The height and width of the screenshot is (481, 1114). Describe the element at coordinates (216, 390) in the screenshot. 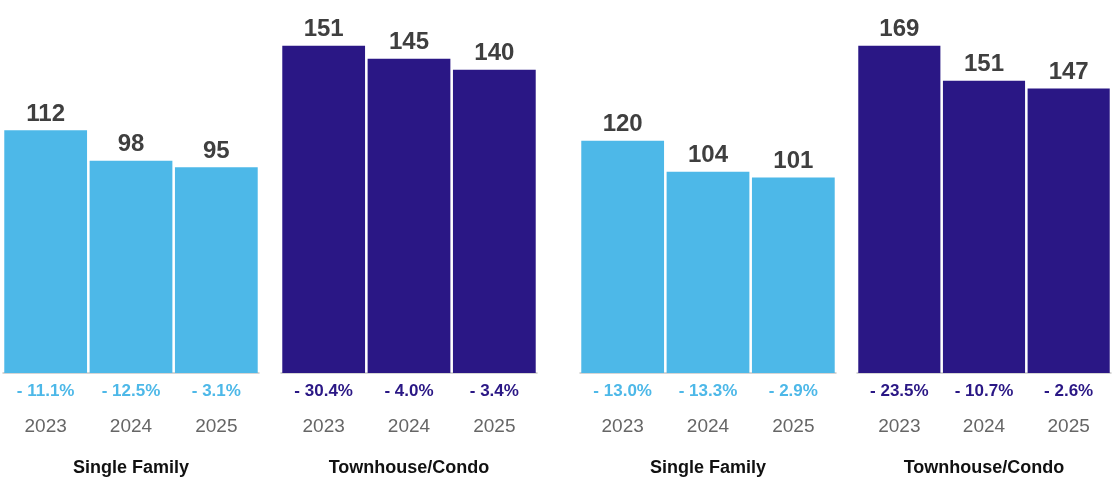

I see `annotation: - 3.1%` at that location.